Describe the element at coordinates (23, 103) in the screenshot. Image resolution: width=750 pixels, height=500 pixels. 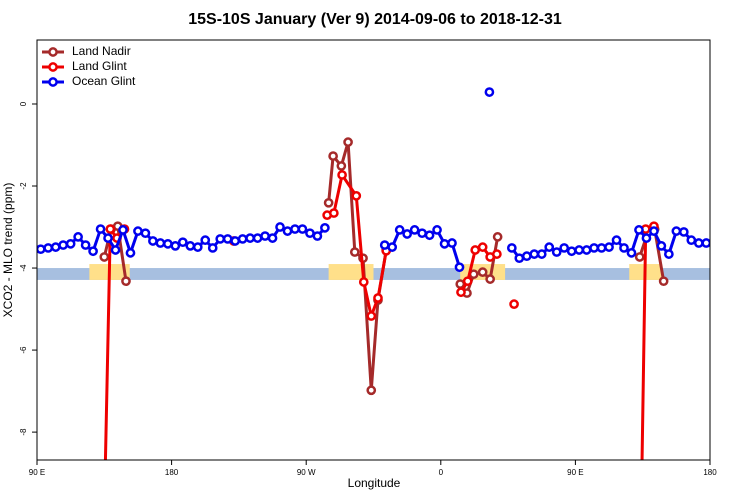
I see `y-tick-label: 0` at that location.